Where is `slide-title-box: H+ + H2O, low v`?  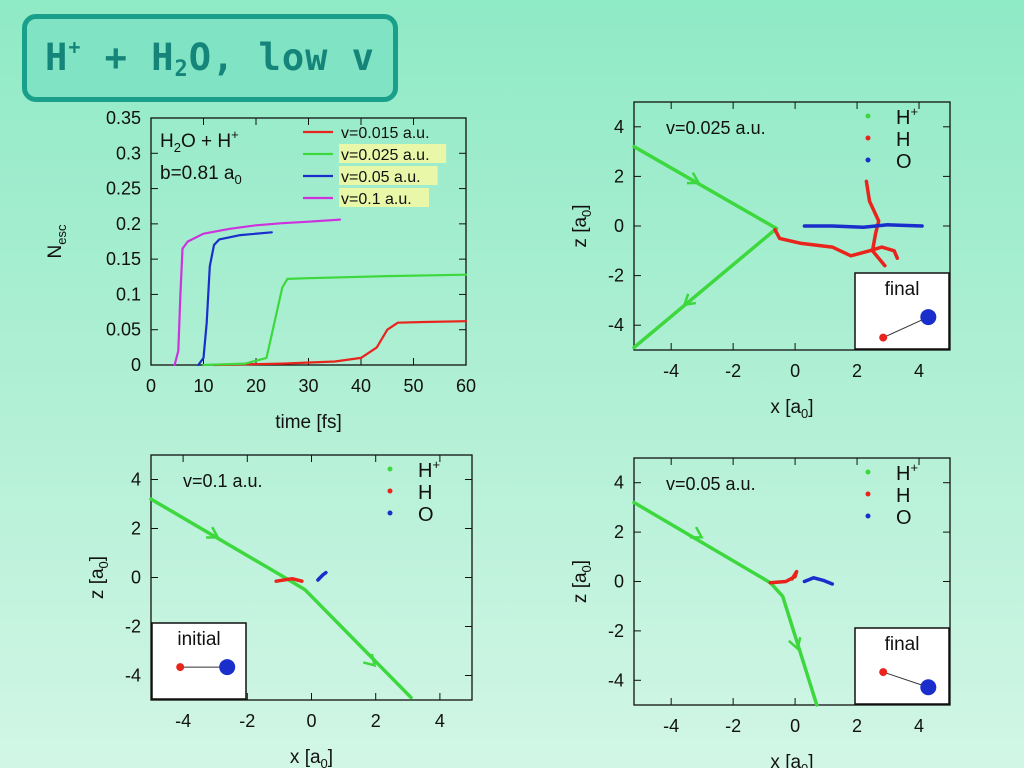 slide-title-box: H+ + H2O, low v is located at coordinates (210, 58).